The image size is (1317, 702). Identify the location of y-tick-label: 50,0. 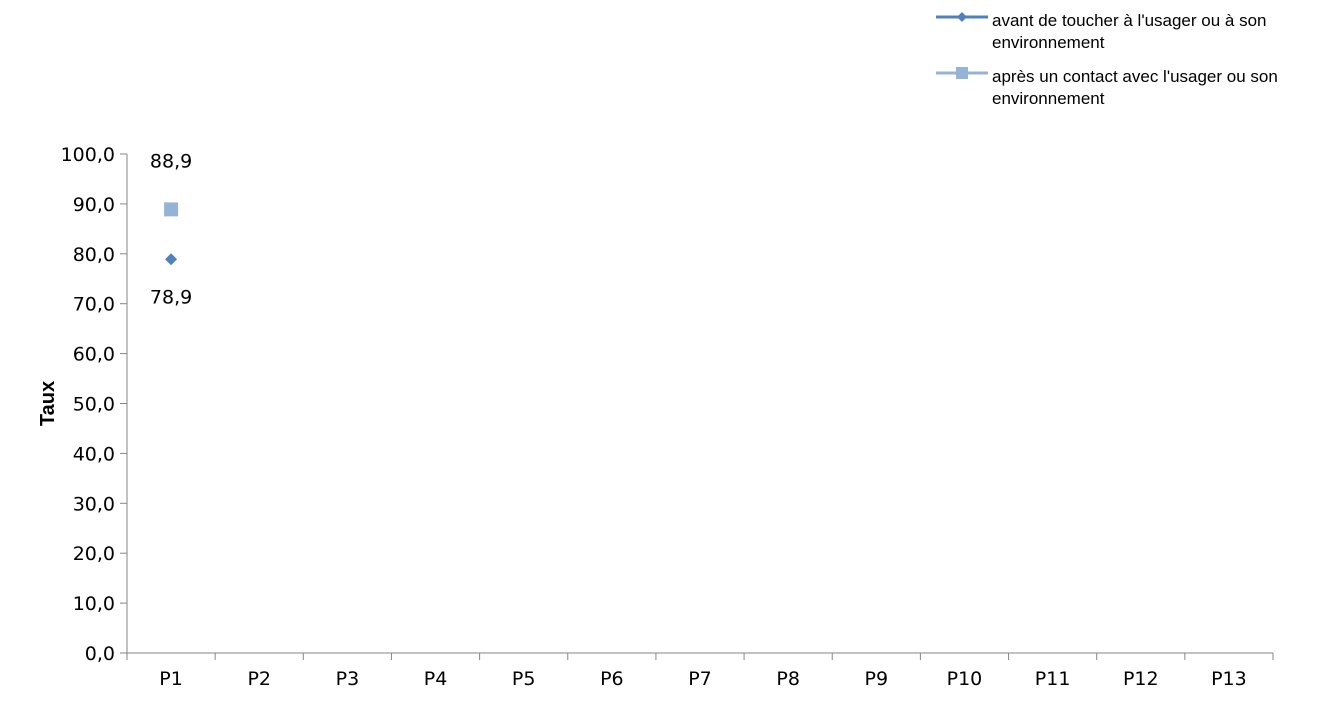
(94, 405).